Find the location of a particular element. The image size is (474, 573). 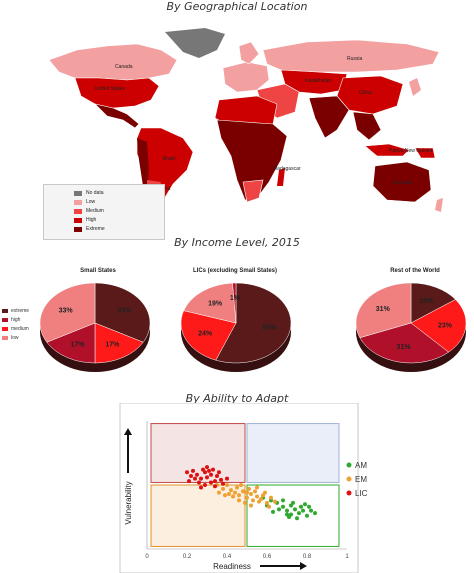

map-region-andes is located at coordinates (143, 167).